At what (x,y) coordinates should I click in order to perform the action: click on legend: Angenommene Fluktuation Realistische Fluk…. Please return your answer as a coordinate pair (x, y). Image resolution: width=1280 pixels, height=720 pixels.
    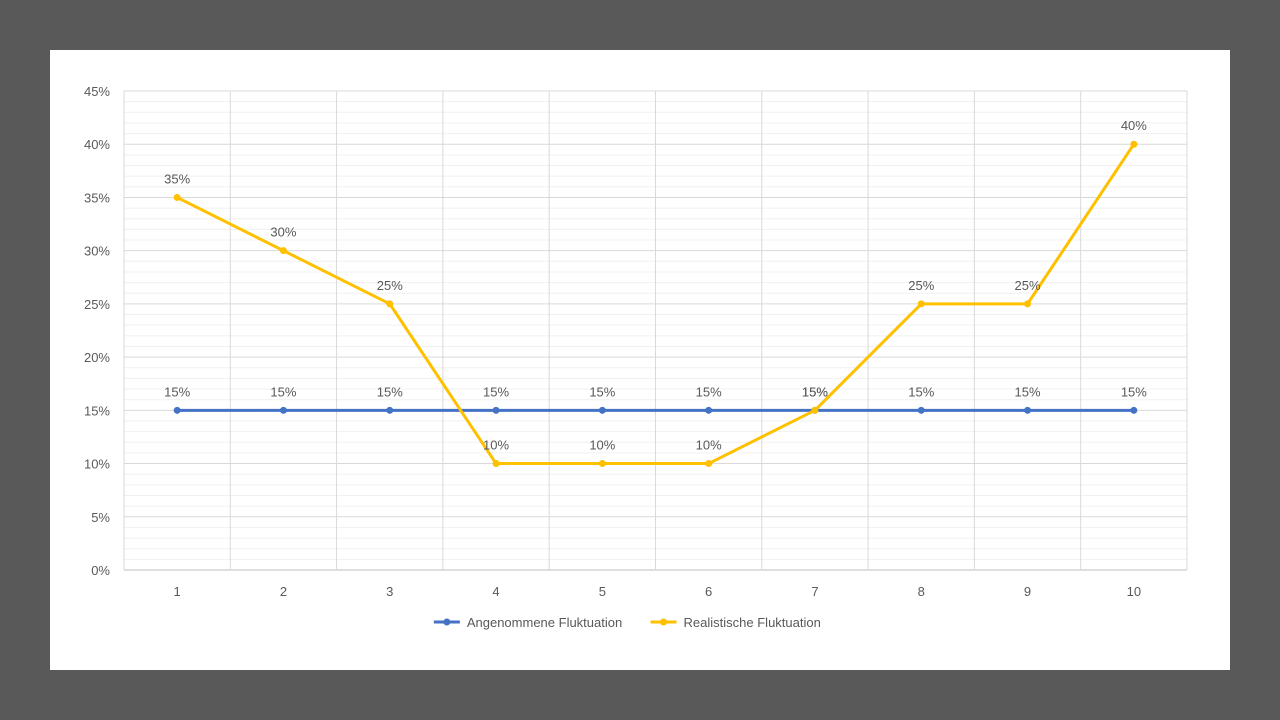
    Looking at the image, I should click on (627, 622).